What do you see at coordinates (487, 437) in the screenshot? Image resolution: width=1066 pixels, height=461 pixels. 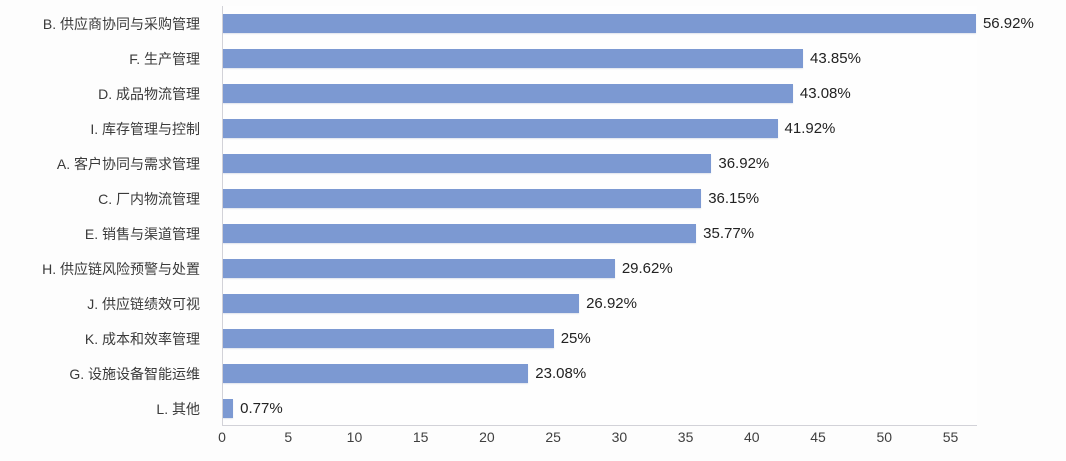 I see `x-tick-label: 20` at bounding box center [487, 437].